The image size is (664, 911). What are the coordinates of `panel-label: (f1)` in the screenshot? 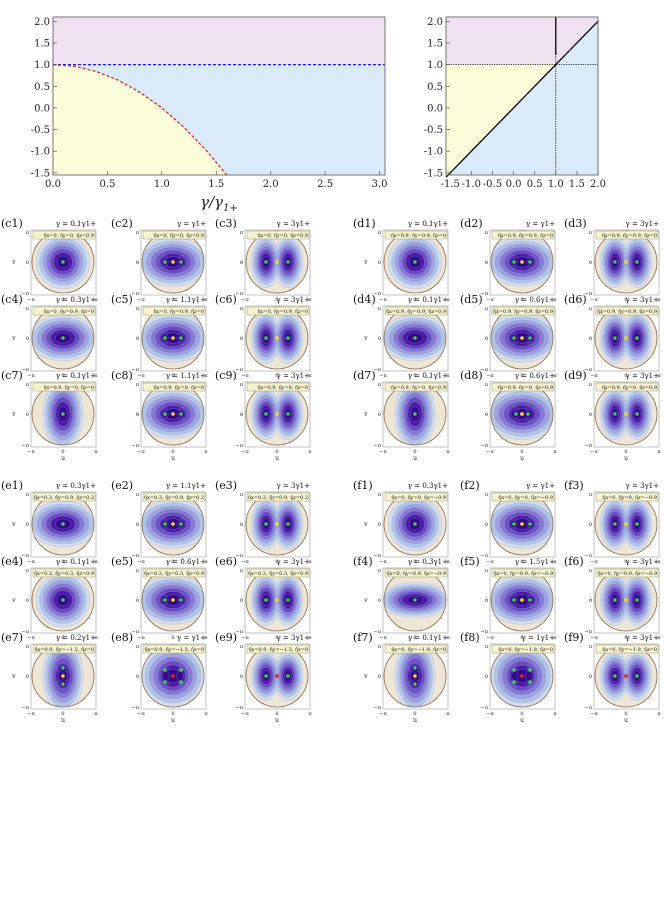 It's located at (363, 485).